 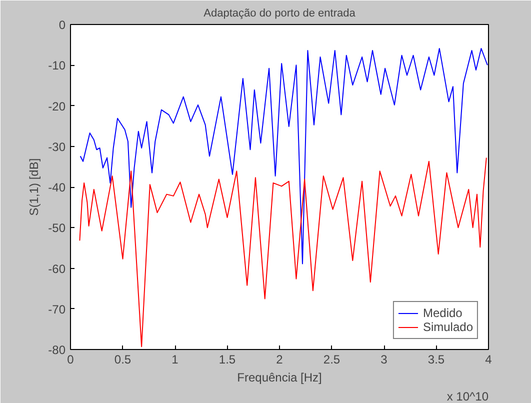 I want to click on x-tick-label: 3.5, so click(x=436, y=359).